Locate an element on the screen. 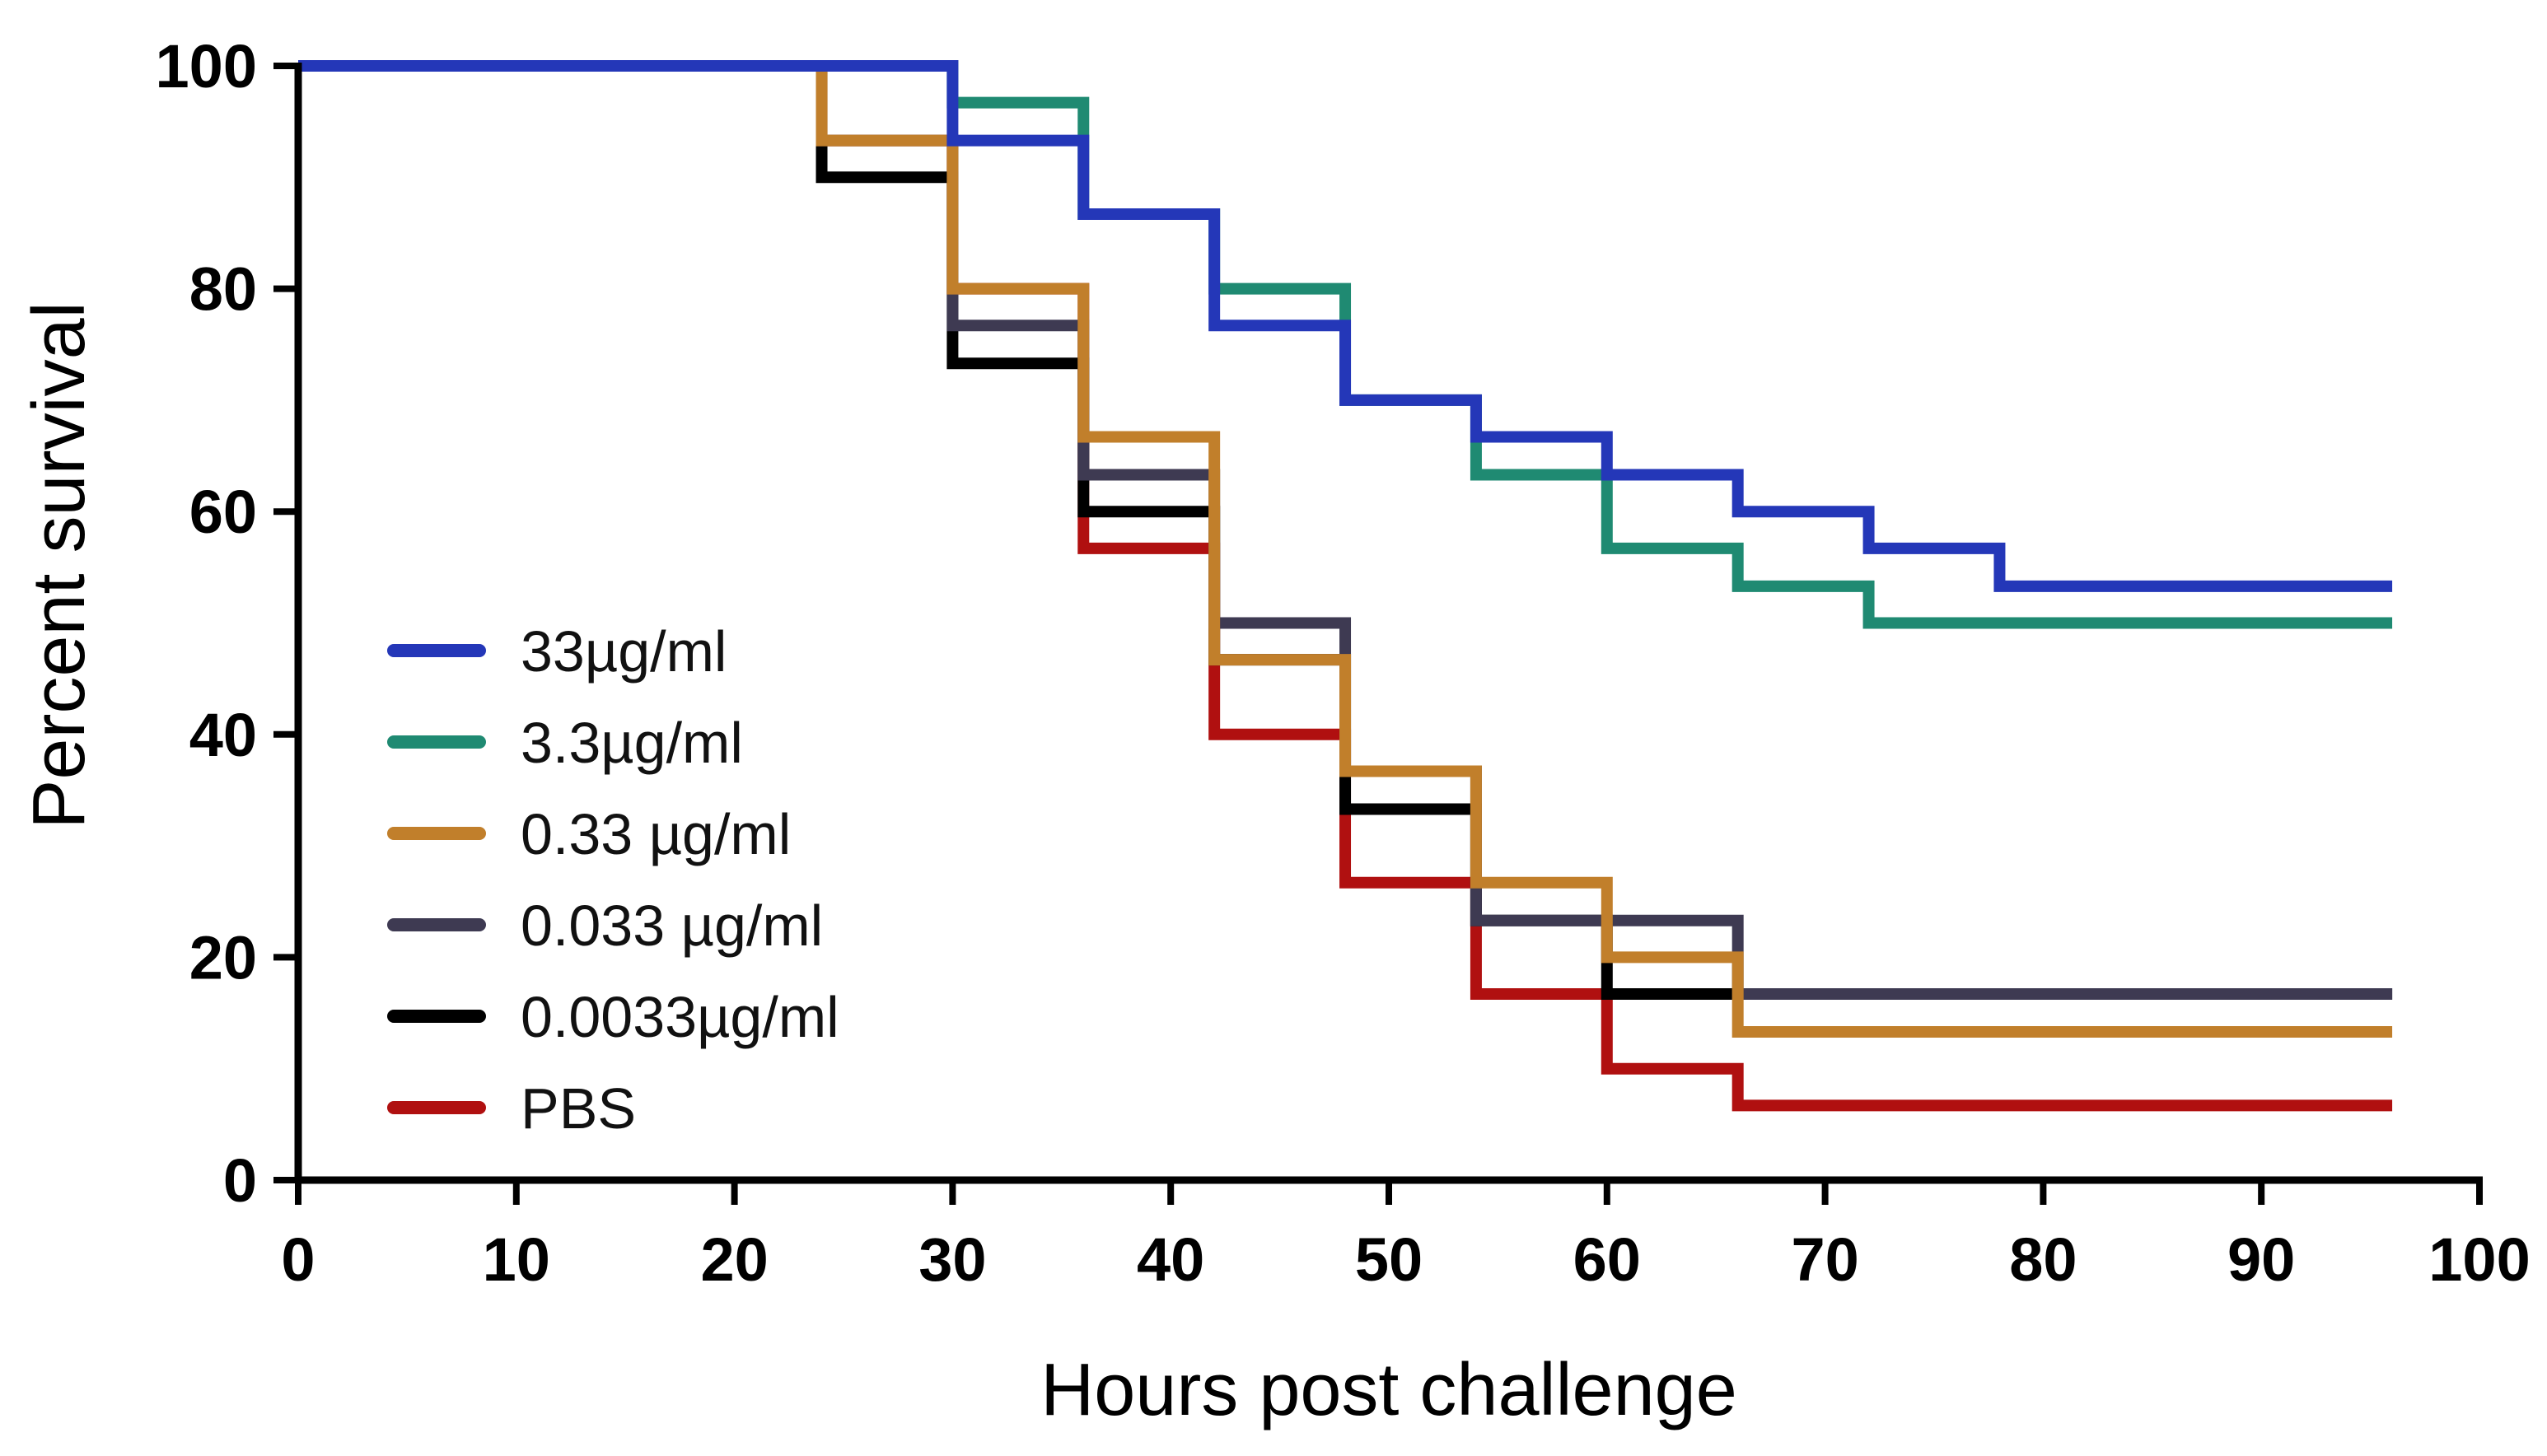 The height and width of the screenshot is (1456, 2547). legend-item: 33µg/ml is located at coordinates (557, 651).